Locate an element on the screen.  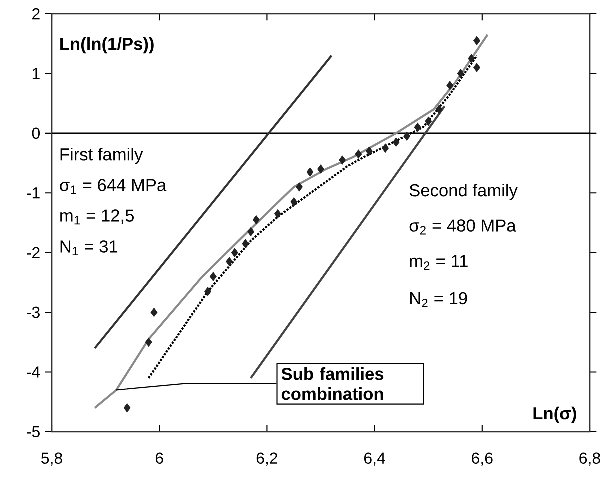
annotation: m$_{2}$ = 11 is located at coordinates (439, 262).